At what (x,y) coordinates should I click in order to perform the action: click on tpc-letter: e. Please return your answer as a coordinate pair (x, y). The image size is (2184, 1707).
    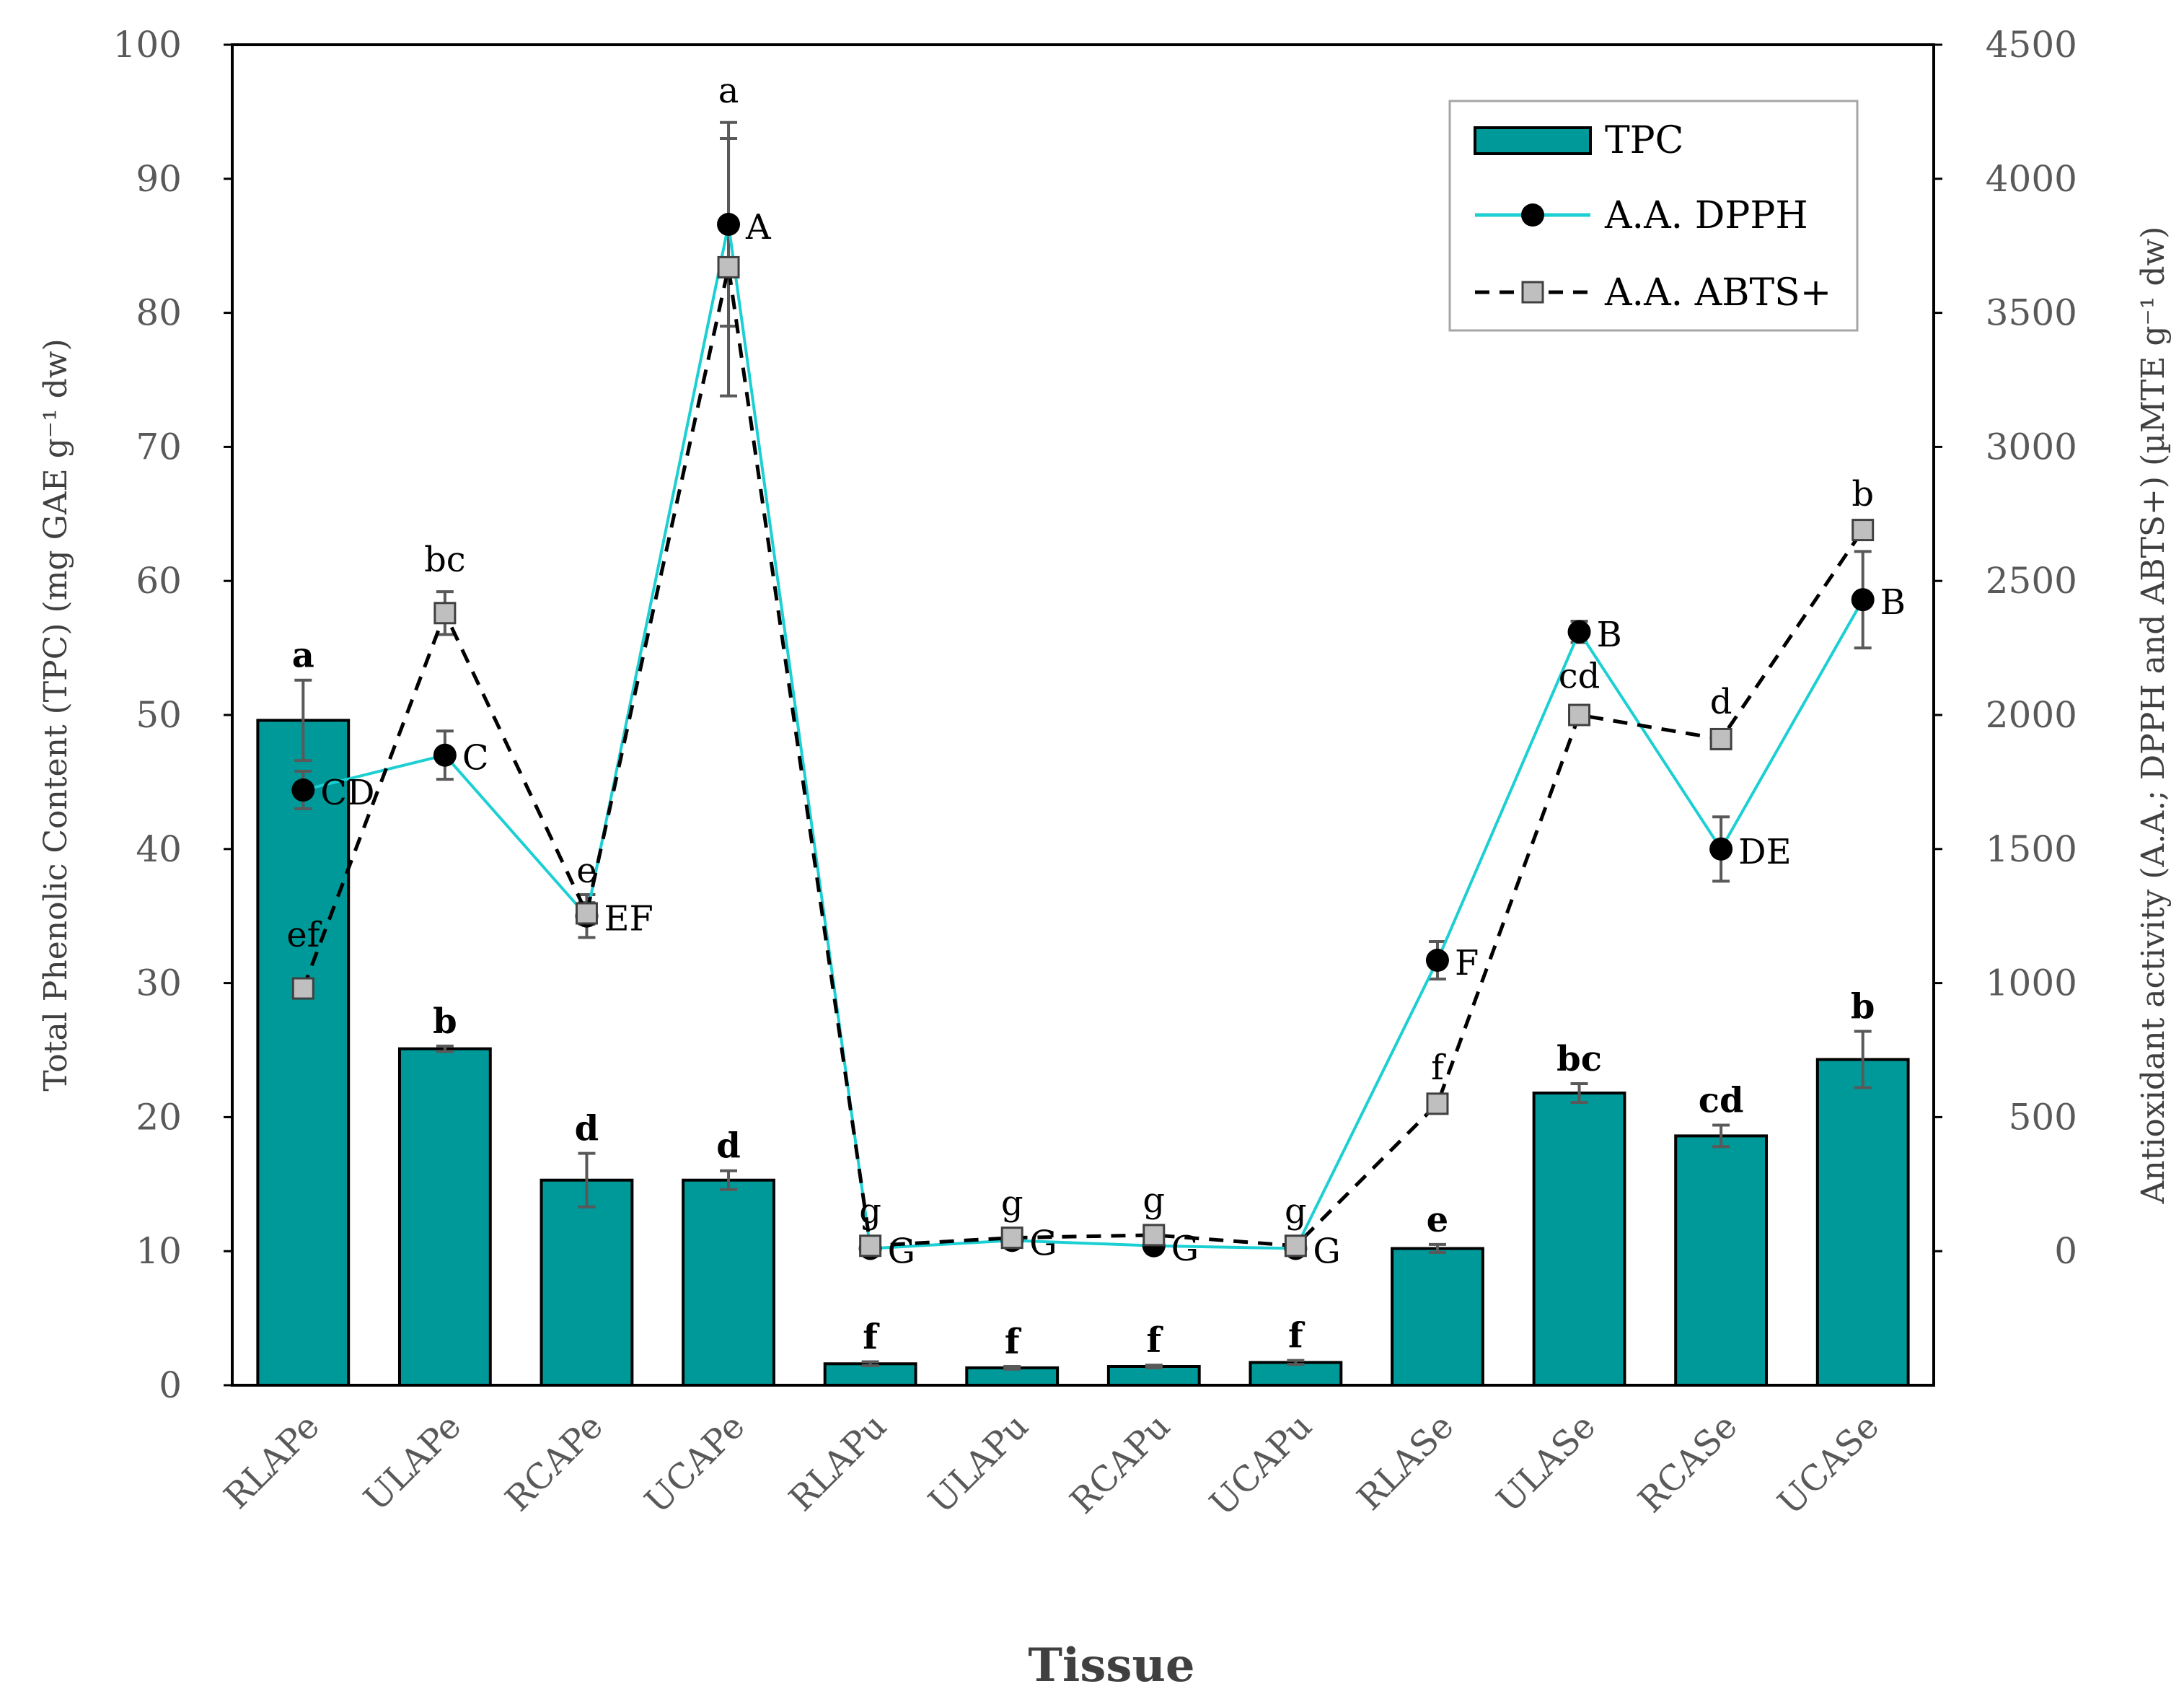
    Looking at the image, I should click on (1438, 1220).